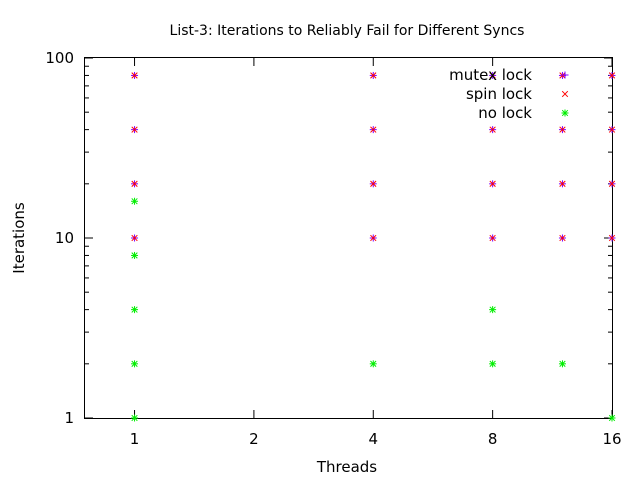 The height and width of the screenshot is (480, 640). Describe the element at coordinates (69, 418) in the screenshot. I see `y-tick-label: 1` at that location.